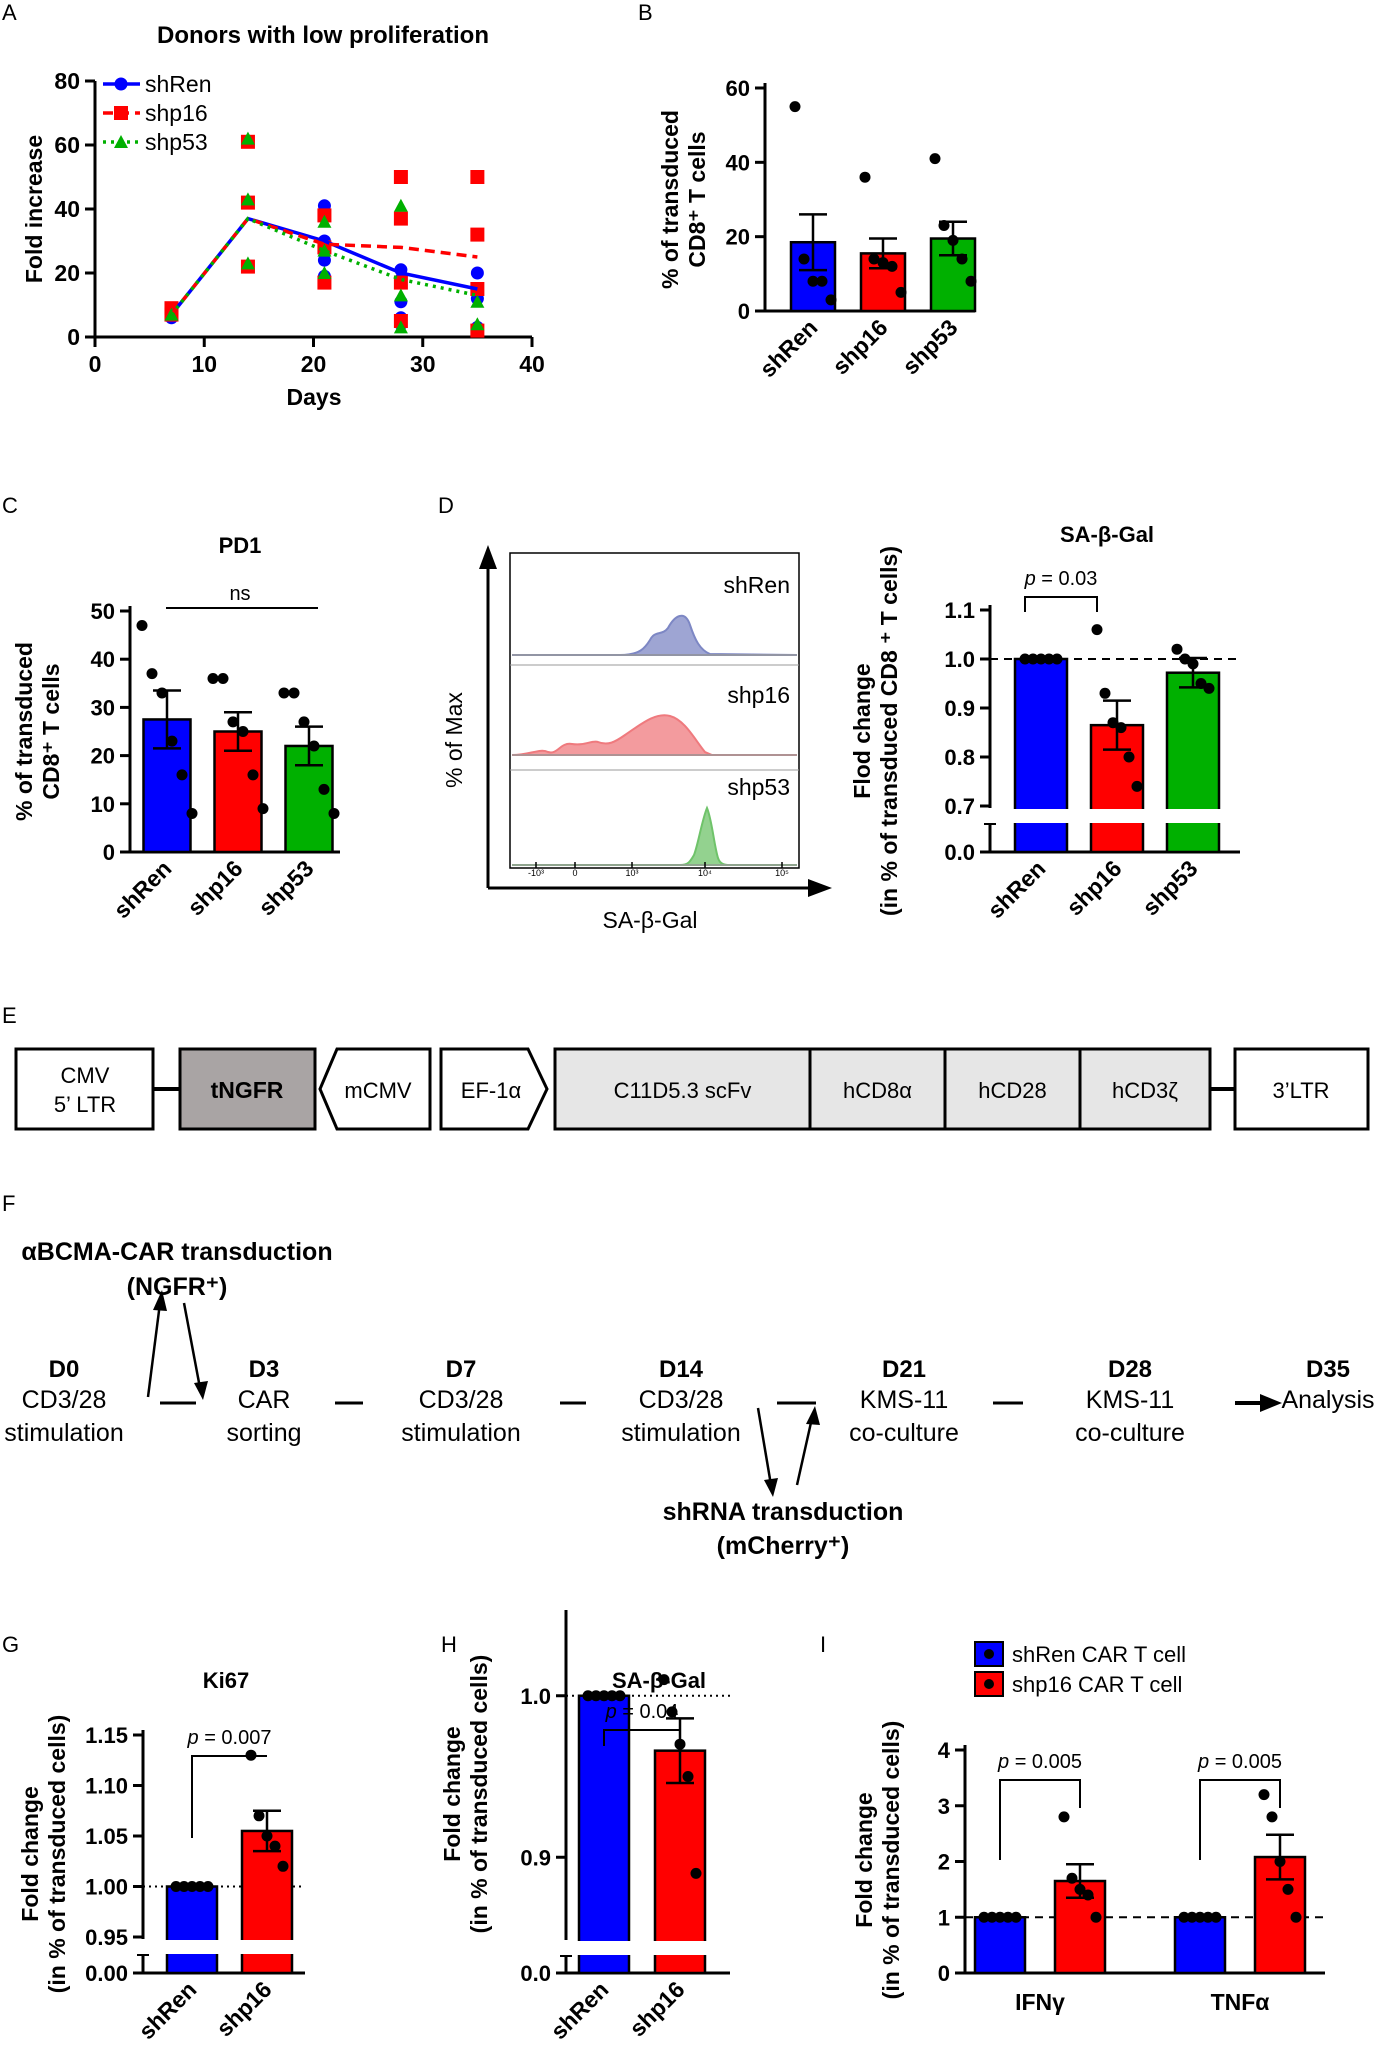  What do you see at coordinates (375, 1089) in the screenshot?
I see `box-mcmv` at bounding box center [375, 1089].